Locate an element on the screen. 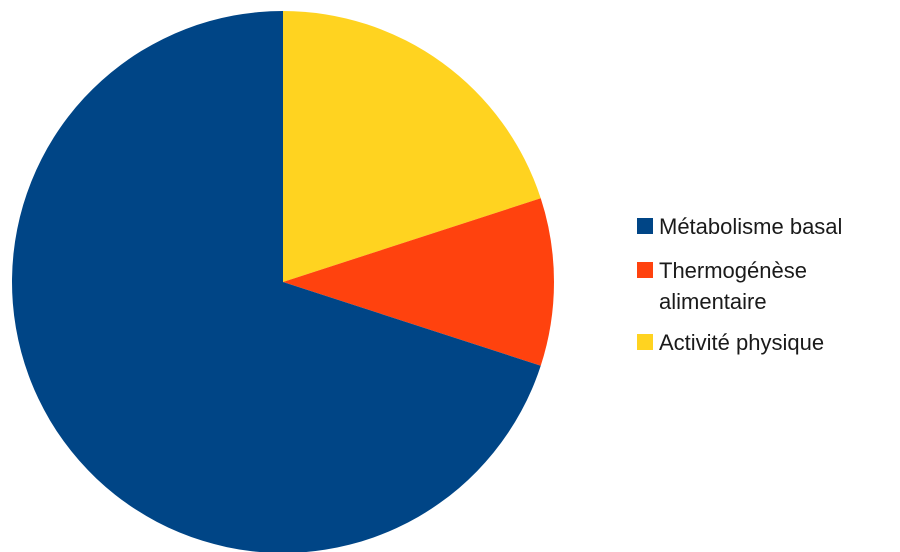  legend-label: alimentaire is located at coordinates (713, 301).